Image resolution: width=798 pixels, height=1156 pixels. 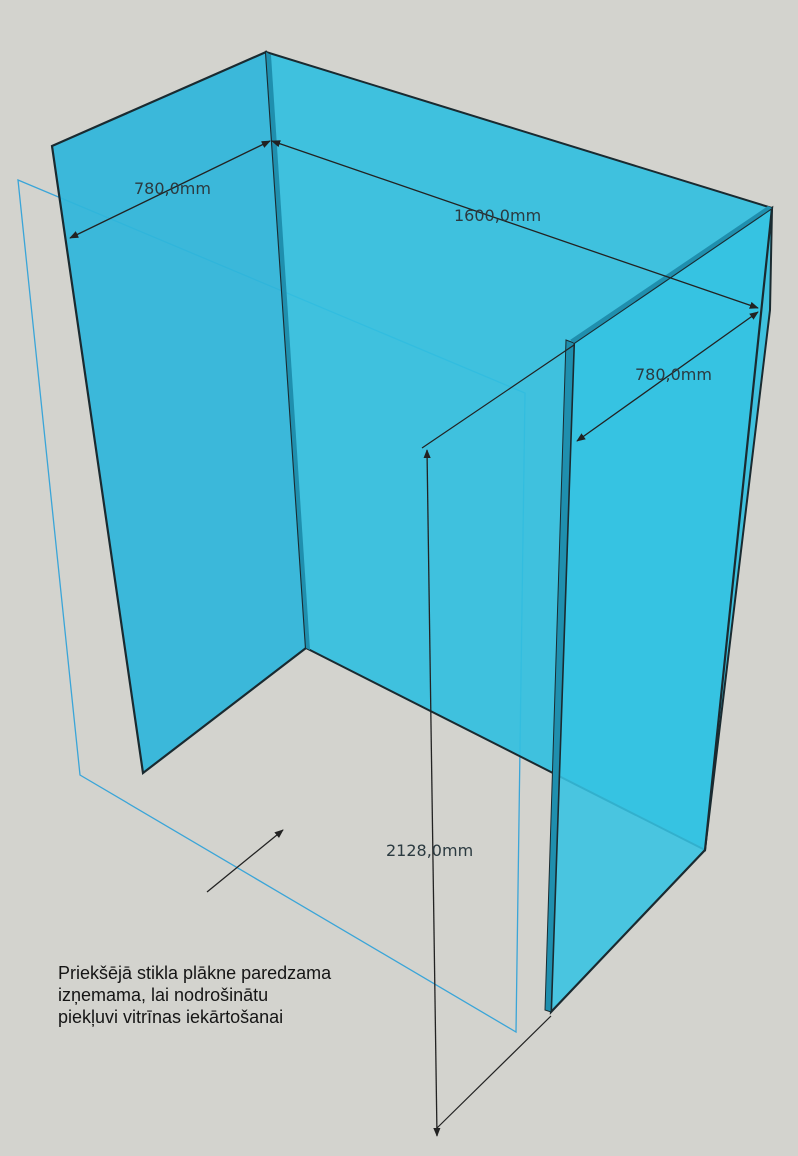 I want to click on note-line: piekļuvi vitrīnas iekārtošanai, so click(x=171, y=1017).